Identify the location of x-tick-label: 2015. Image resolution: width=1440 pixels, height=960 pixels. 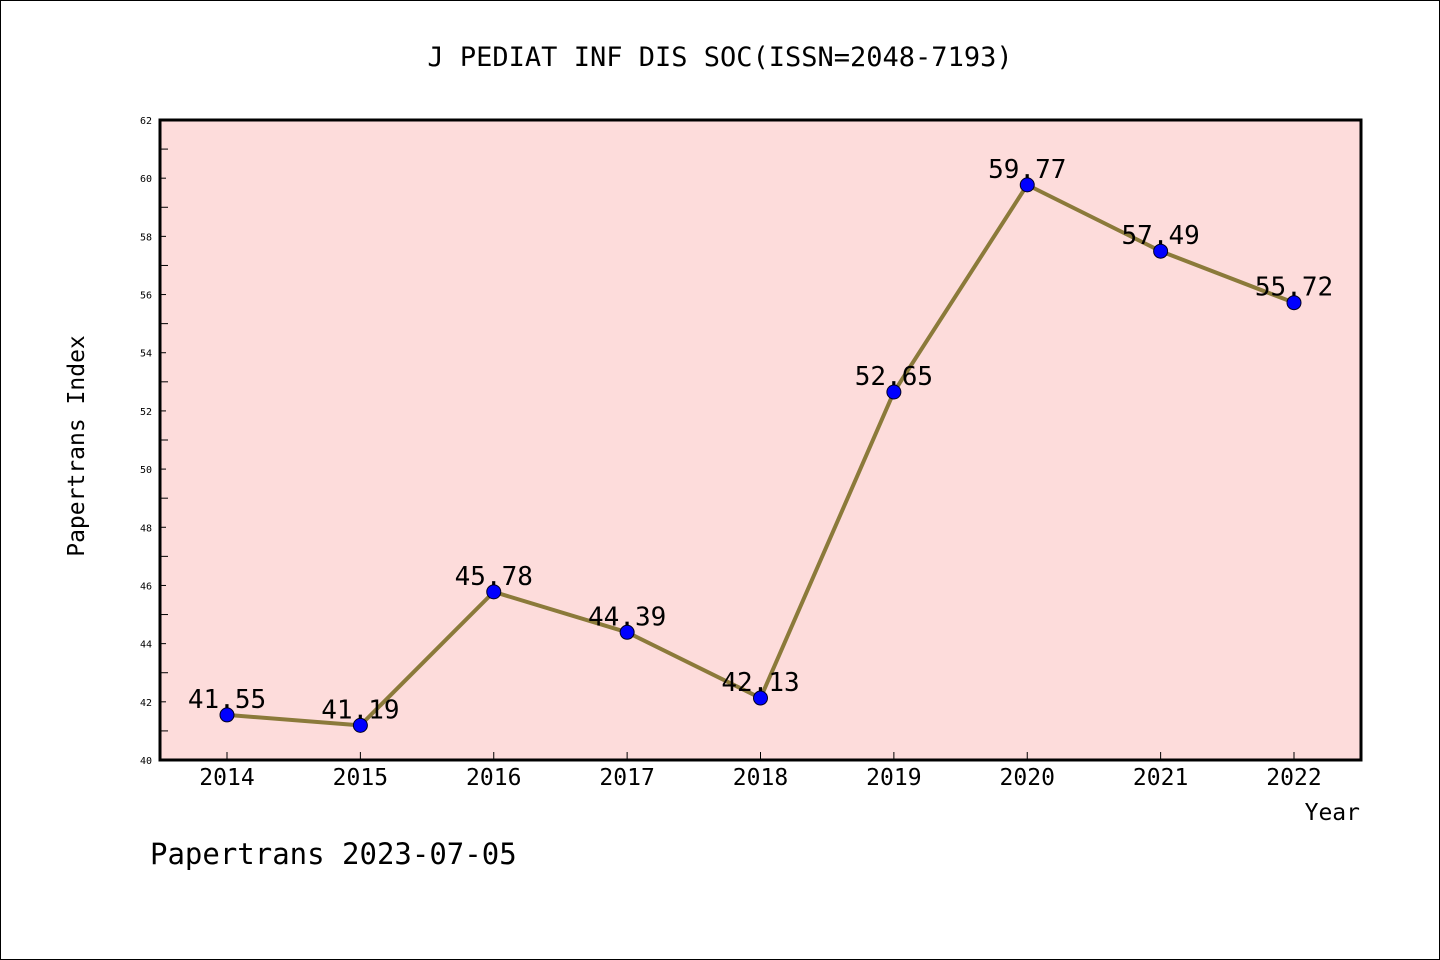
(360, 778).